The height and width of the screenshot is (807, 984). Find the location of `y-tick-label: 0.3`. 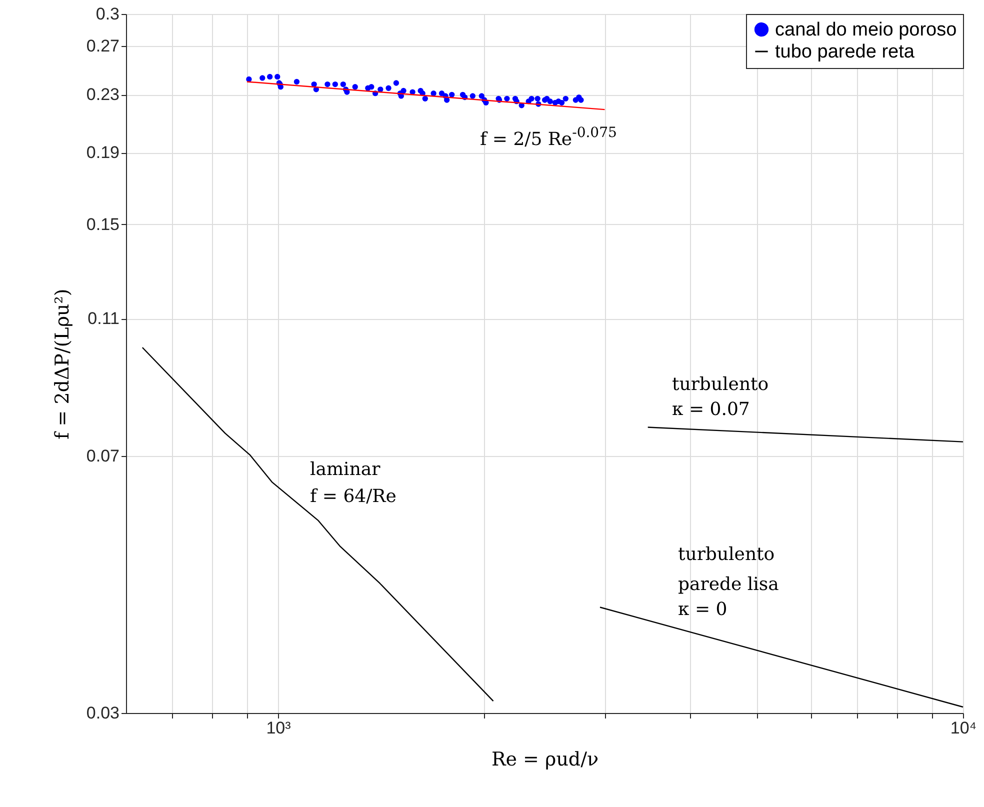

y-tick-label: 0.3 is located at coordinates (108, 14).